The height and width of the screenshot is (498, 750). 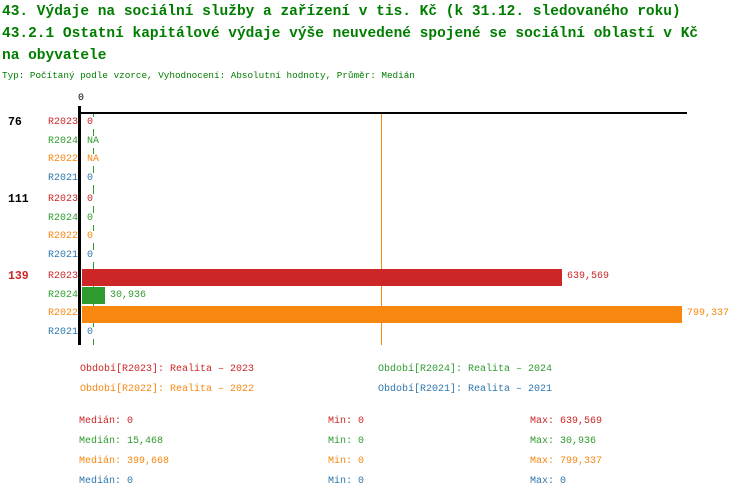 I want to click on stat-max-value: 799,337, so click(x=581, y=461).